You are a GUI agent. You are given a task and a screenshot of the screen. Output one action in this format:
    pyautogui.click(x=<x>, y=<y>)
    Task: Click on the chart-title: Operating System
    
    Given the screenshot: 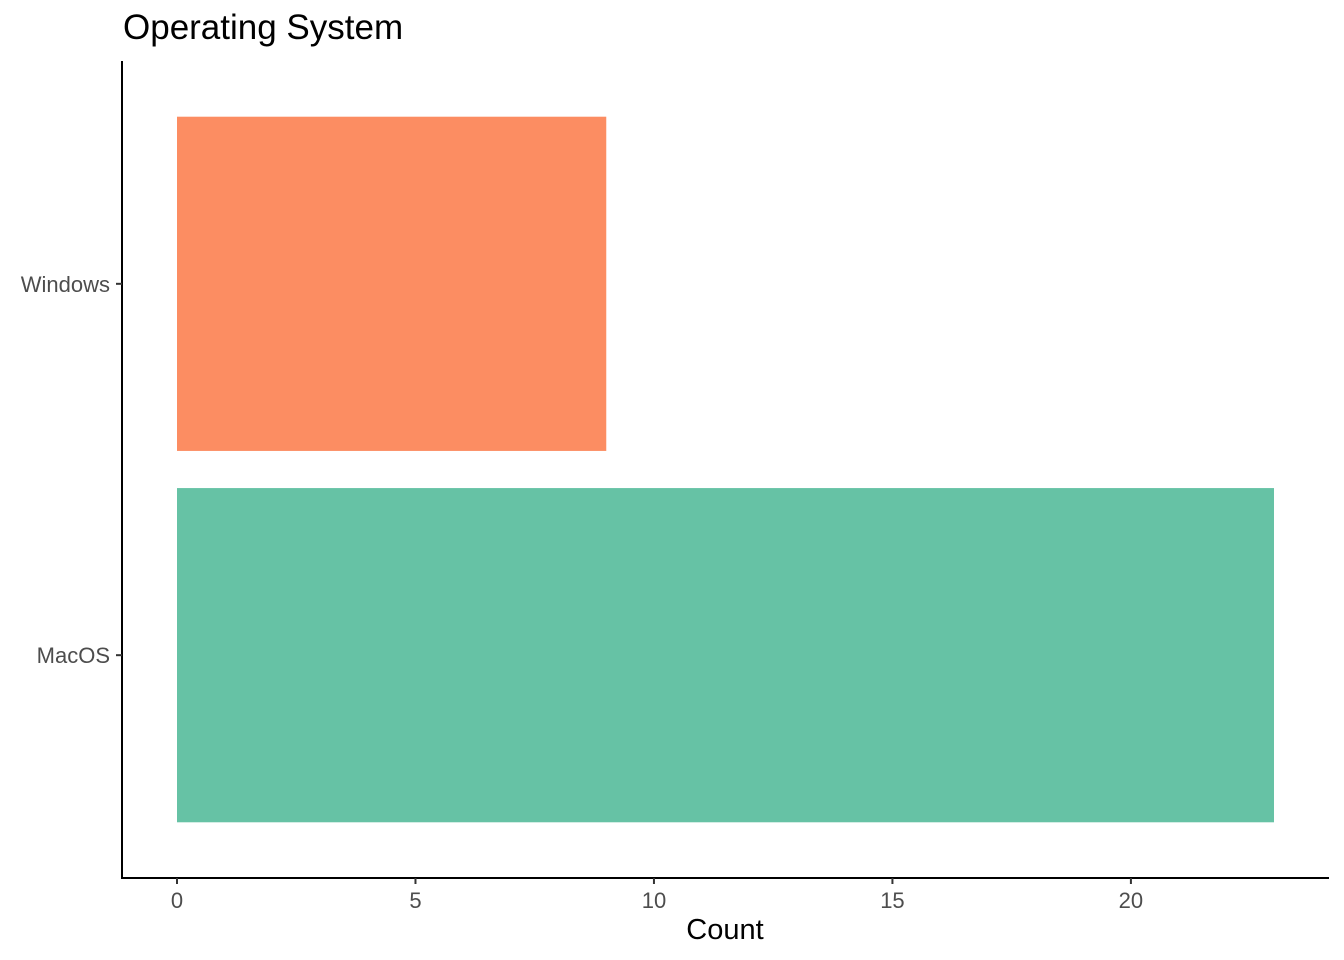 What is the action you would take?
    pyautogui.click(x=263, y=27)
    